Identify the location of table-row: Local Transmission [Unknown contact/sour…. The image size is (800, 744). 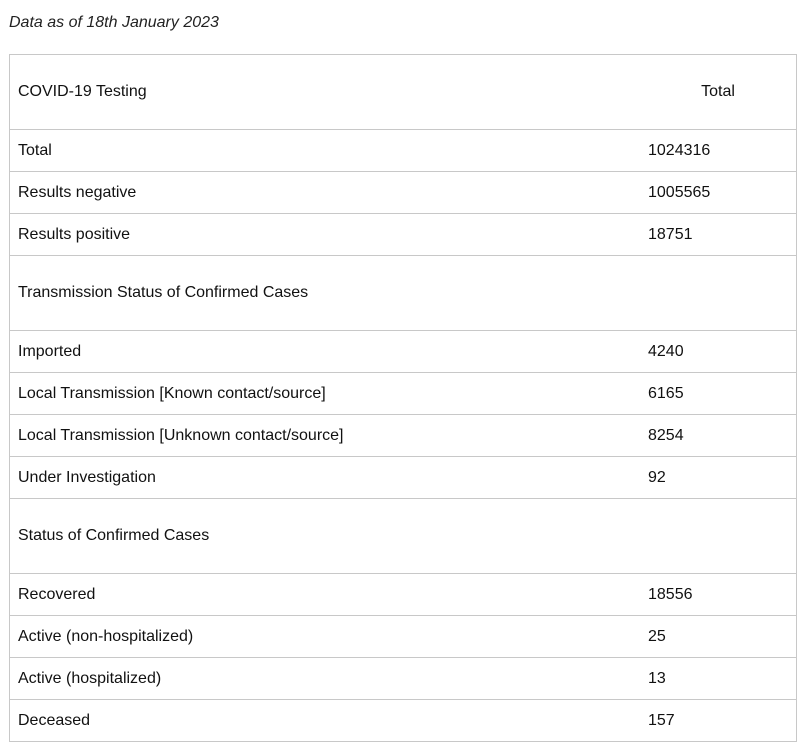
(403, 435).